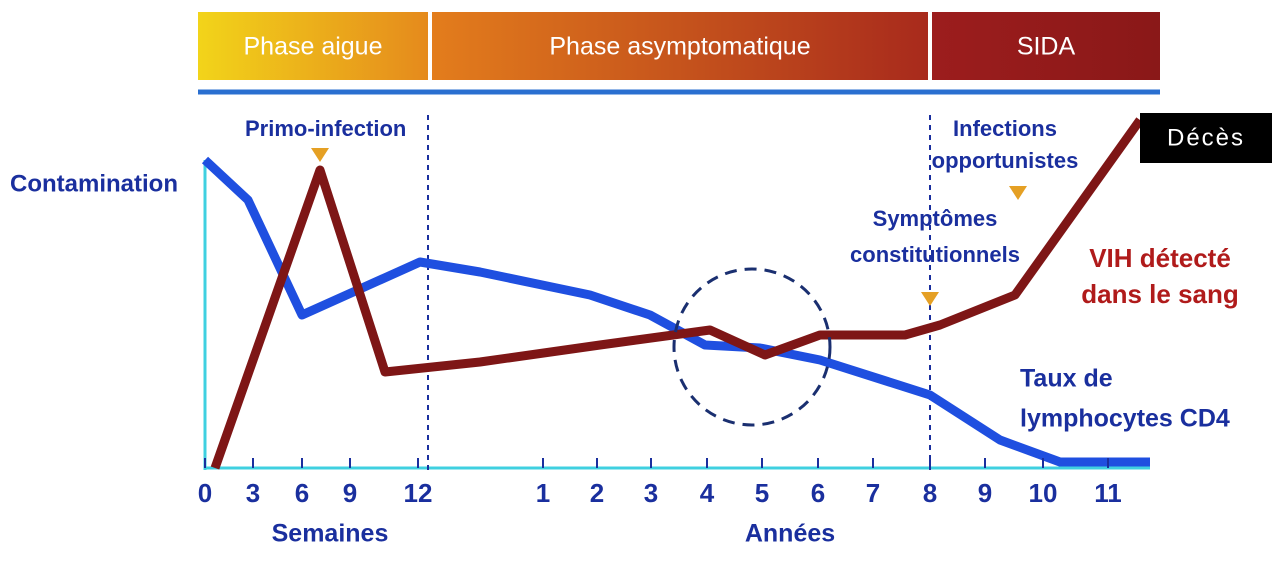 The height and width of the screenshot is (563, 1276). What do you see at coordinates (873, 493) in the screenshot?
I see `x-tick-label: 7` at bounding box center [873, 493].